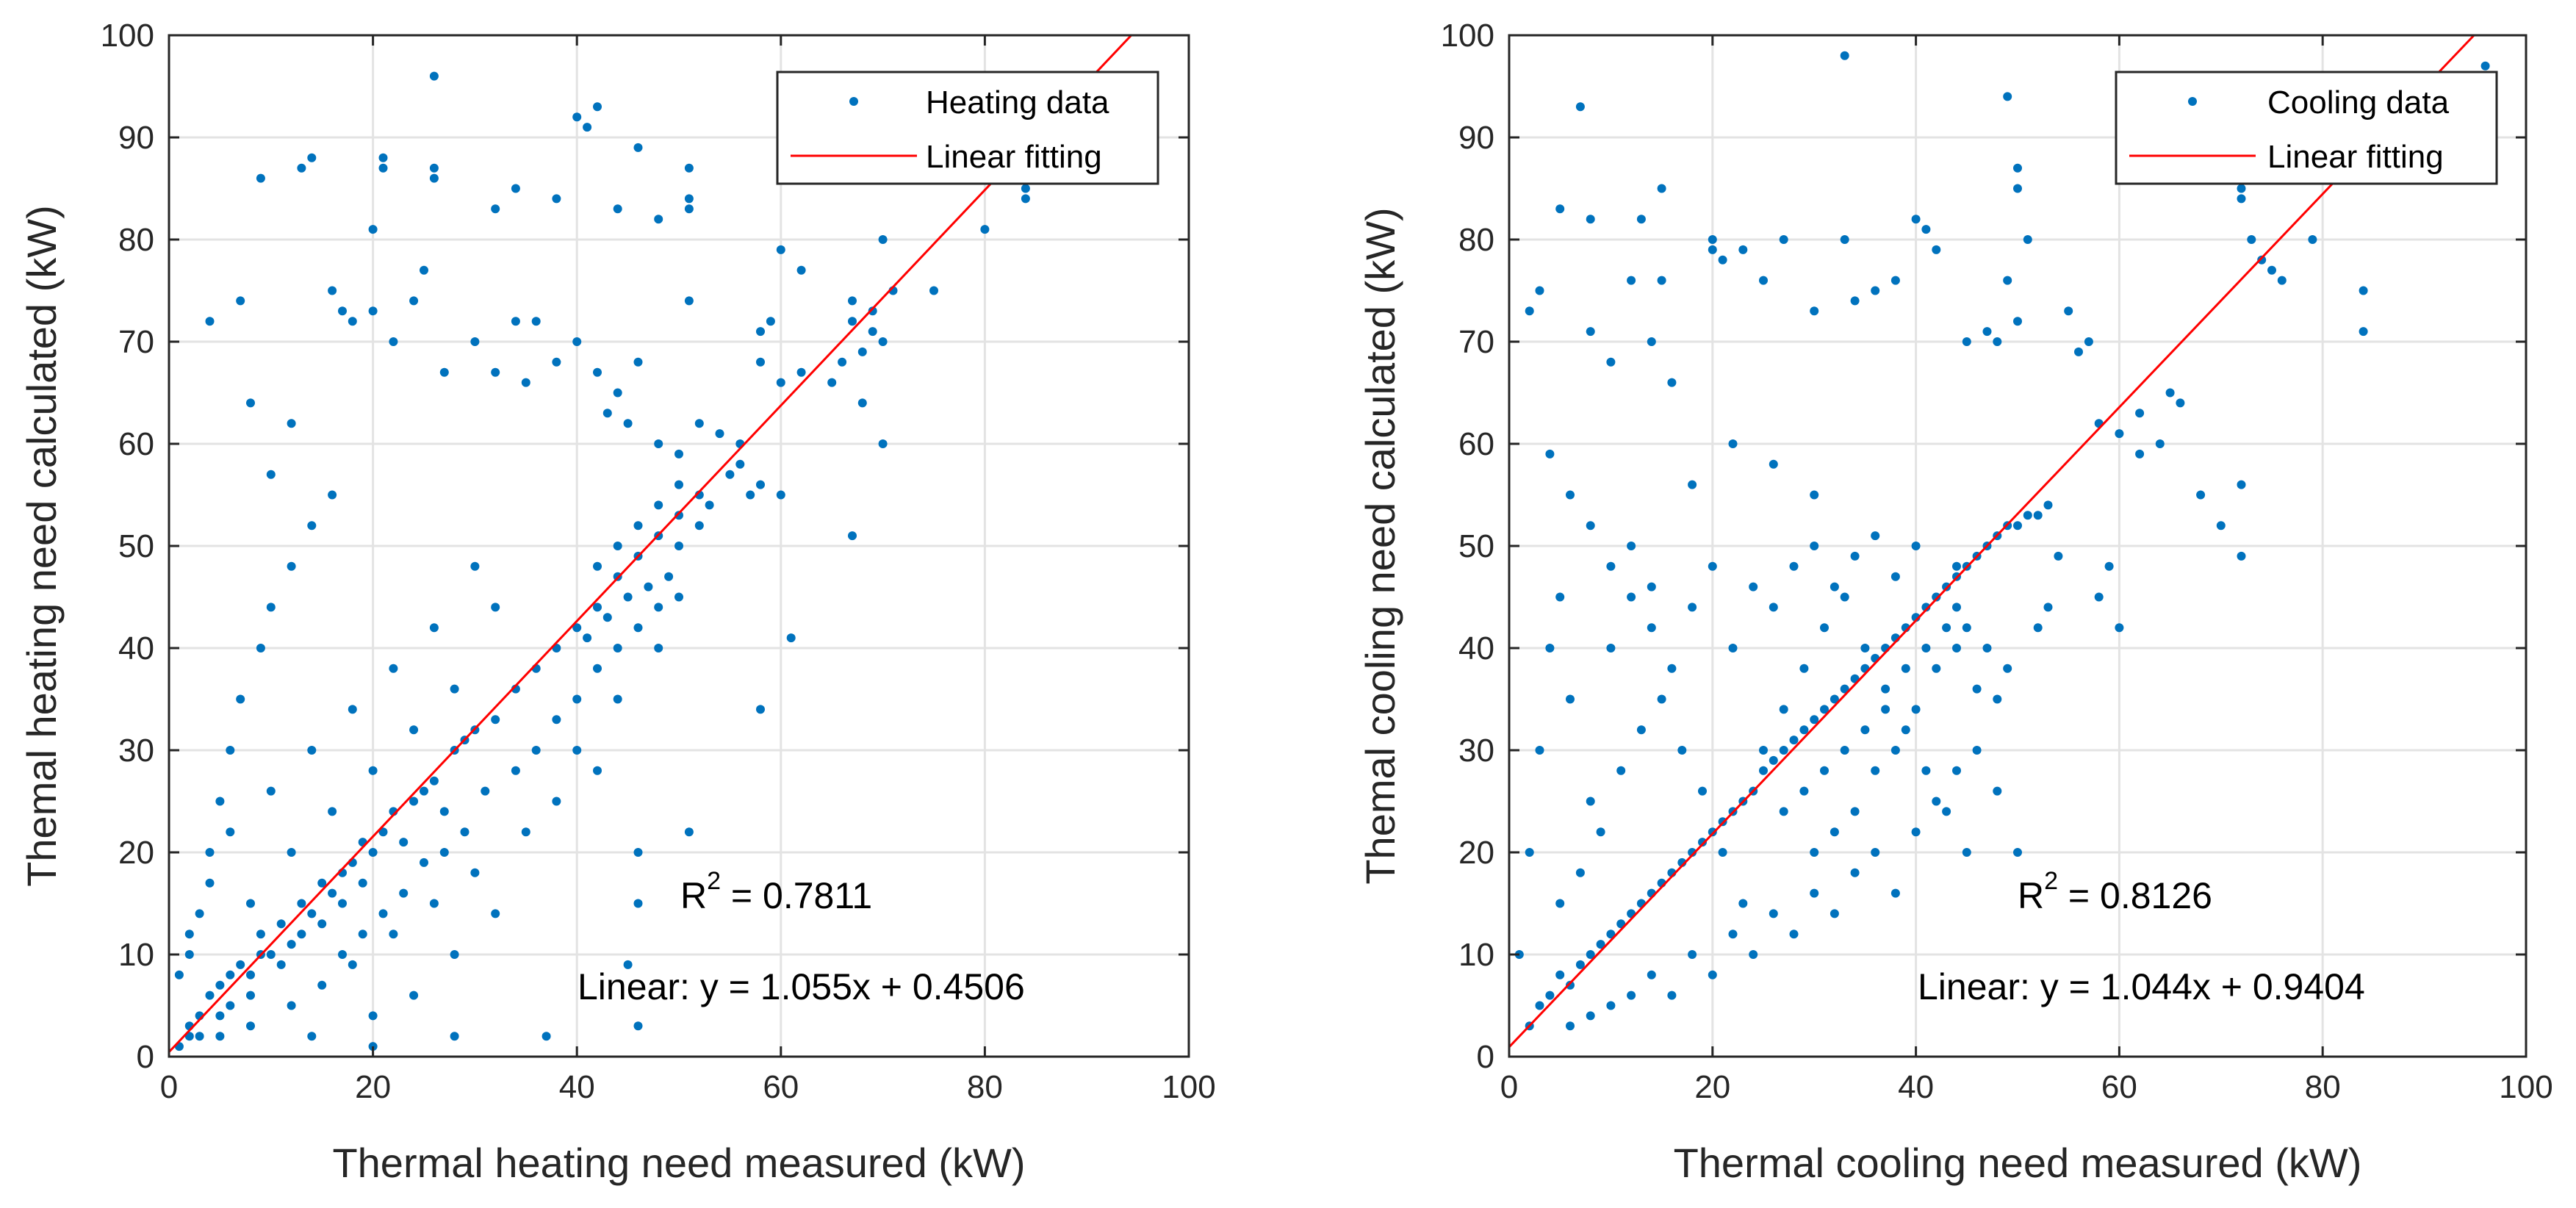  Describe the element at coordinates (1188, 1087) in the screenshot. I see `heating-x-tick-label: 100` at that location.